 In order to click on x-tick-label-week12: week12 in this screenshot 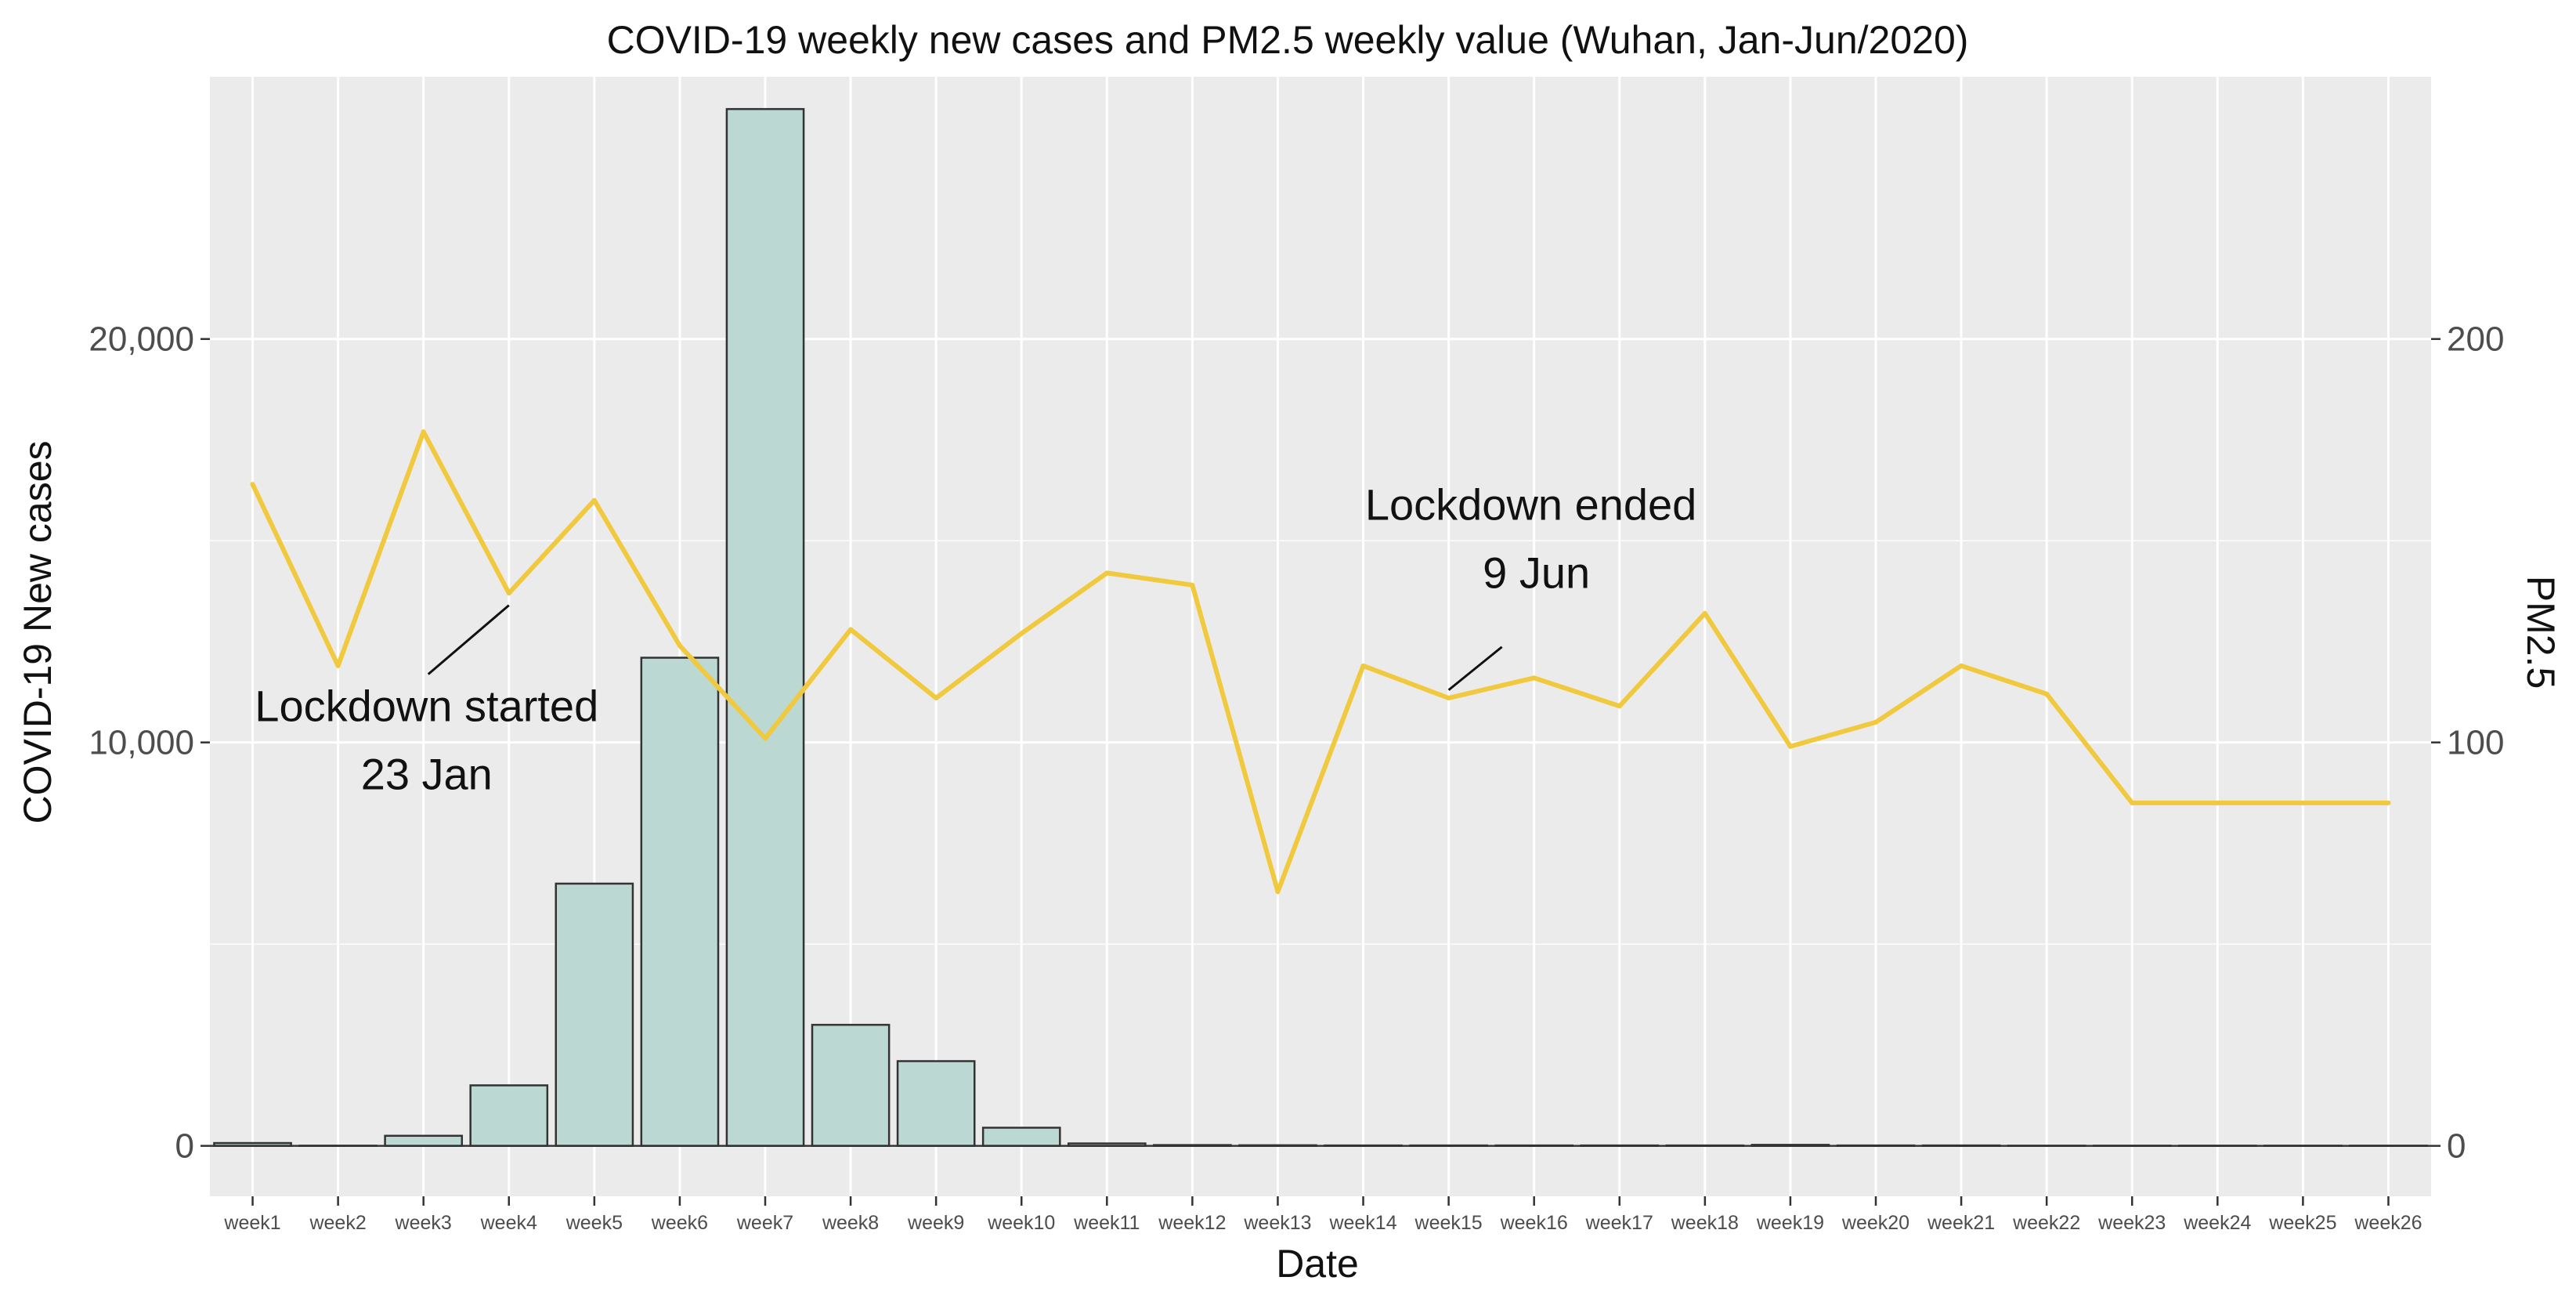, I will do `click(1192, 1223)`.